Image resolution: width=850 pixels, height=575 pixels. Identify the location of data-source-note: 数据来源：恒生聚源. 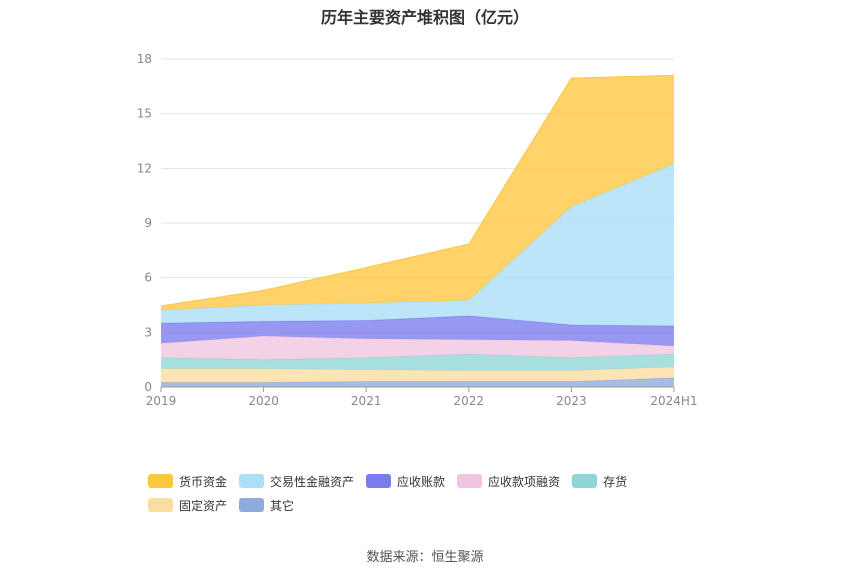
(425, 557).